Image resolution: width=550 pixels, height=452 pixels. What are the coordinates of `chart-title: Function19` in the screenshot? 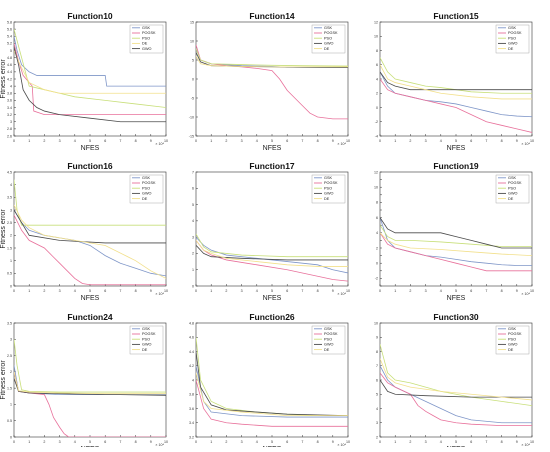 It's located at (456, 166).